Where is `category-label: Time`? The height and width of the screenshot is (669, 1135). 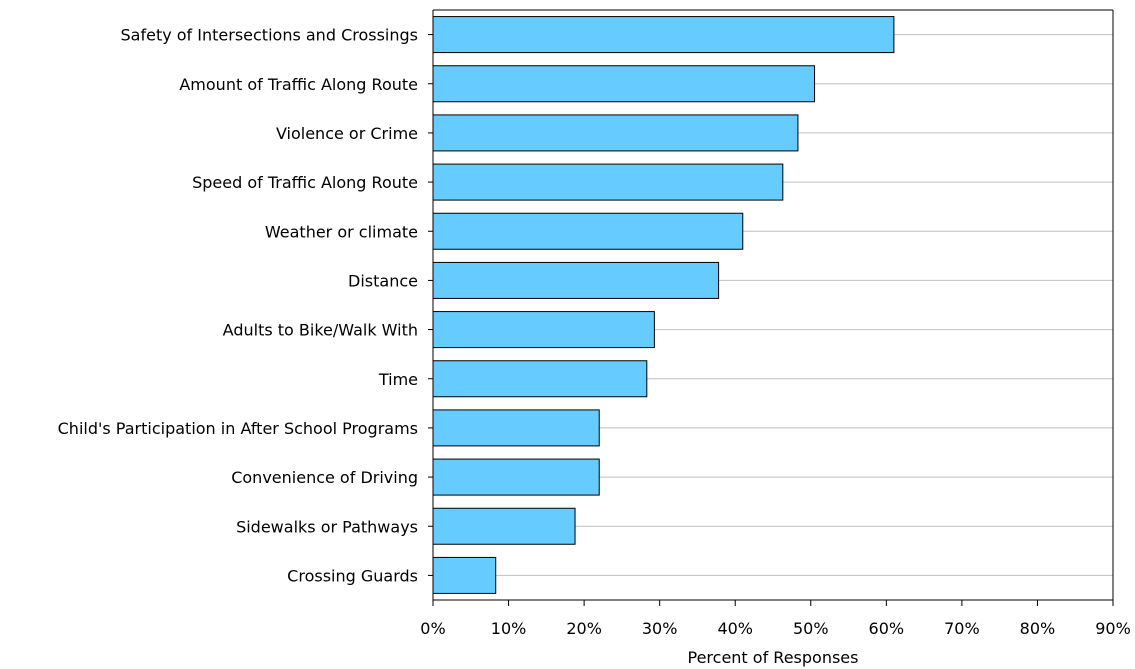 category-label: Time is located at coordinates (398, 379).